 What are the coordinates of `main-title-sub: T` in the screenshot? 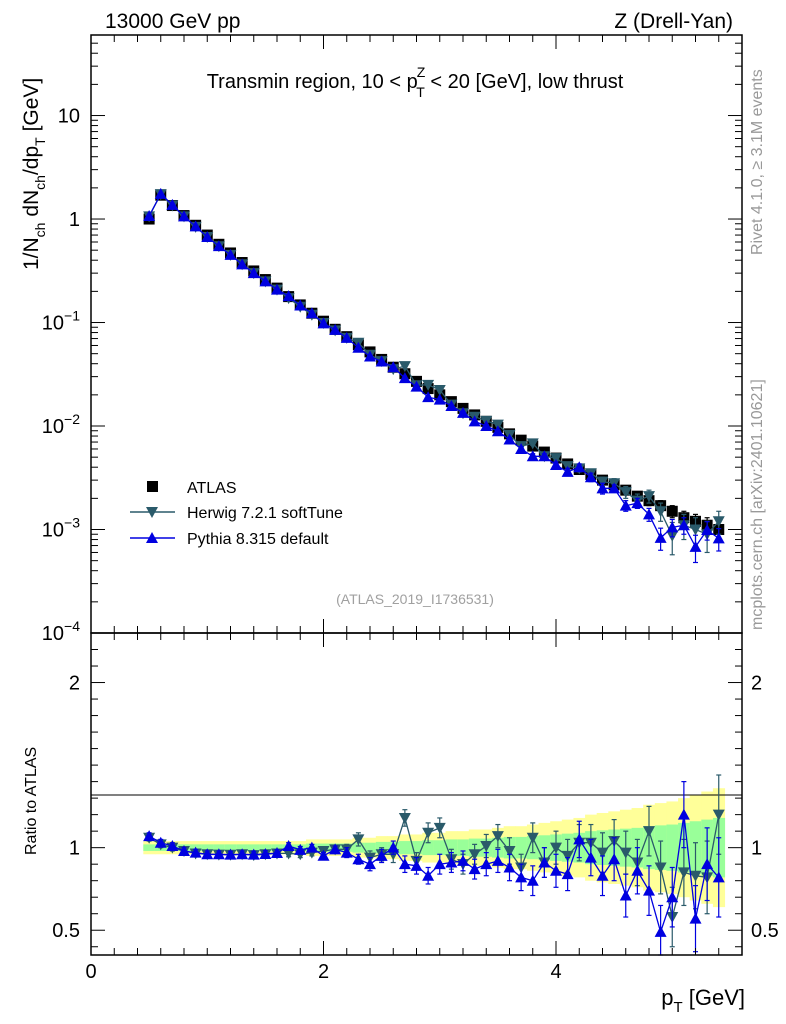 It's located at (420, 92).